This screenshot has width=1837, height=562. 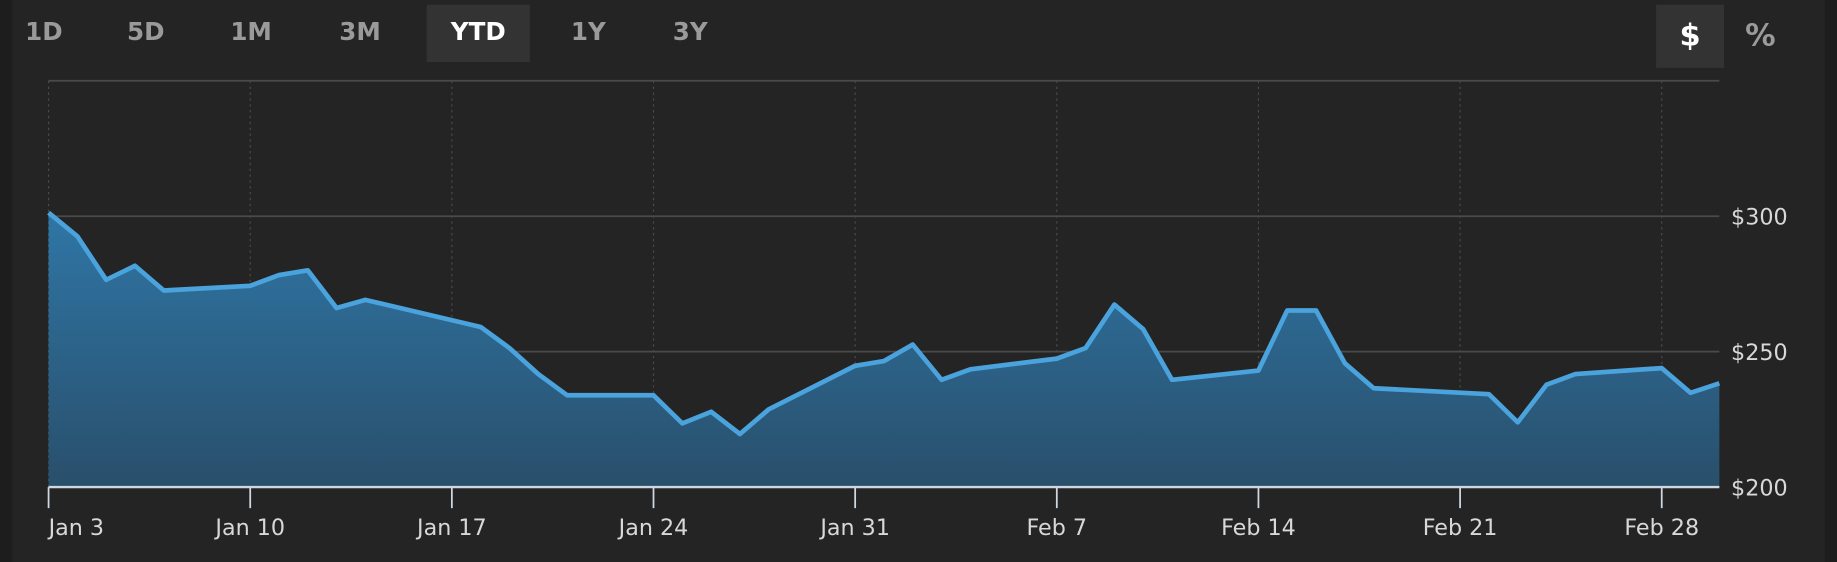 I want to click on active-unit-bg, so click(x=1690, y=36).